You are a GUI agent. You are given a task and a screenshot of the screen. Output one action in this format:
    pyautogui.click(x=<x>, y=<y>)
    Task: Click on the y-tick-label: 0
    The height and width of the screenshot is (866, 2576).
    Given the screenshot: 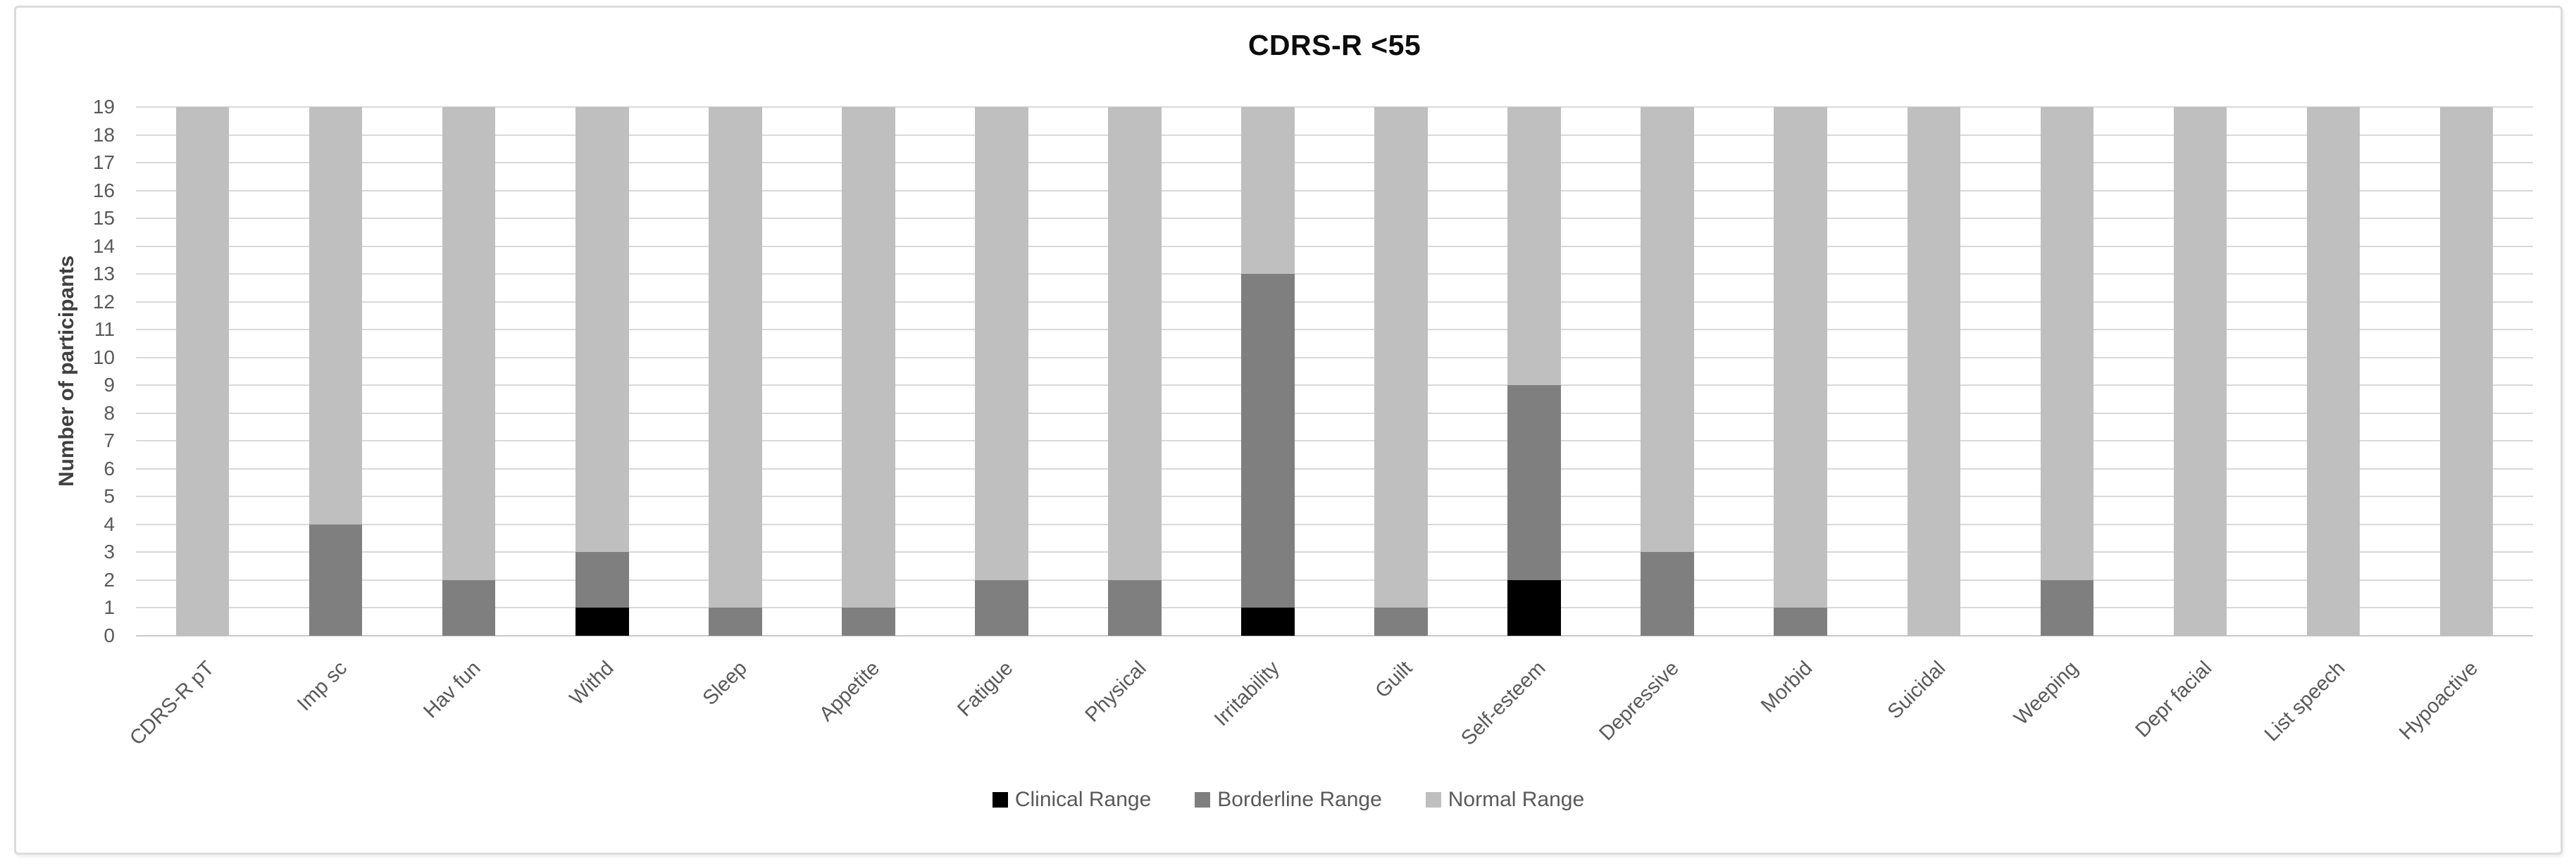 What is the action you would take?
    pyautogui.click(x=109, y=636)
    